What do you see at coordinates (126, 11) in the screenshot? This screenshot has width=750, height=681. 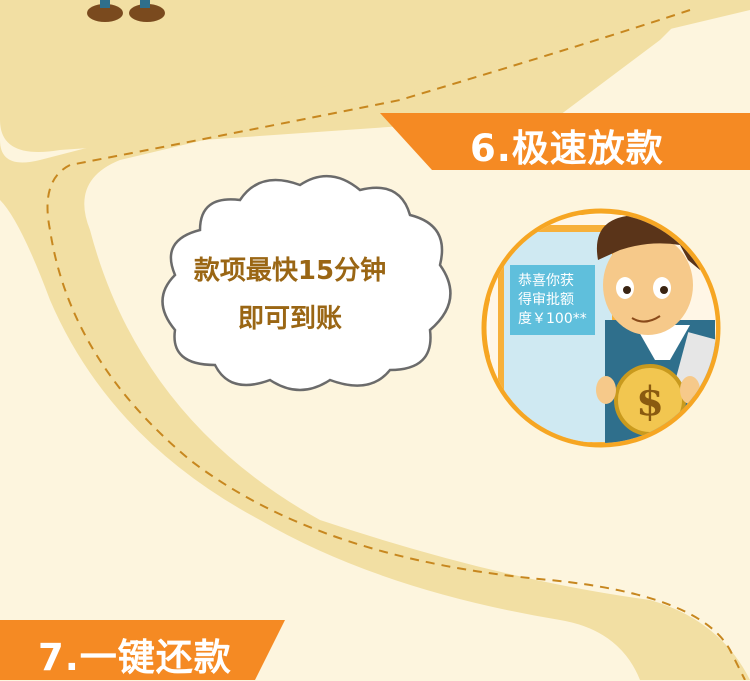 I see `shoes-icon` at bounding box center [126, 11].